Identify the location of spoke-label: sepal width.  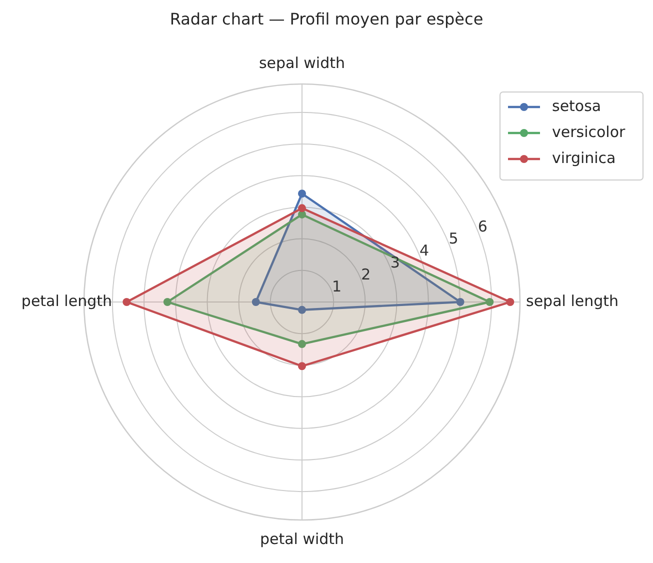
(302, 63).